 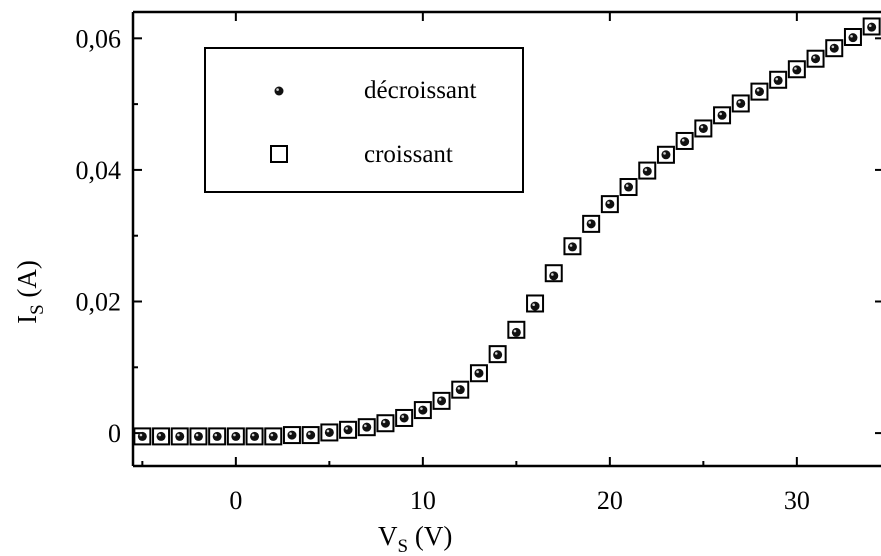 What do you see at coordinates (114, 433) in the screenshot?
I see `y-tick-label: 0` at bounding box center [114, 433].